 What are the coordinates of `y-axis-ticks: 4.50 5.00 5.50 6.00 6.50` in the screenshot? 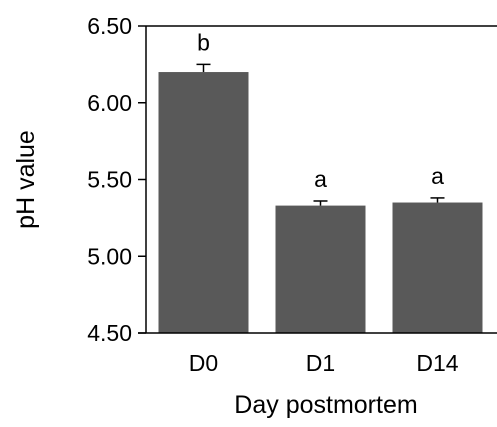 It's located at (116, 179).